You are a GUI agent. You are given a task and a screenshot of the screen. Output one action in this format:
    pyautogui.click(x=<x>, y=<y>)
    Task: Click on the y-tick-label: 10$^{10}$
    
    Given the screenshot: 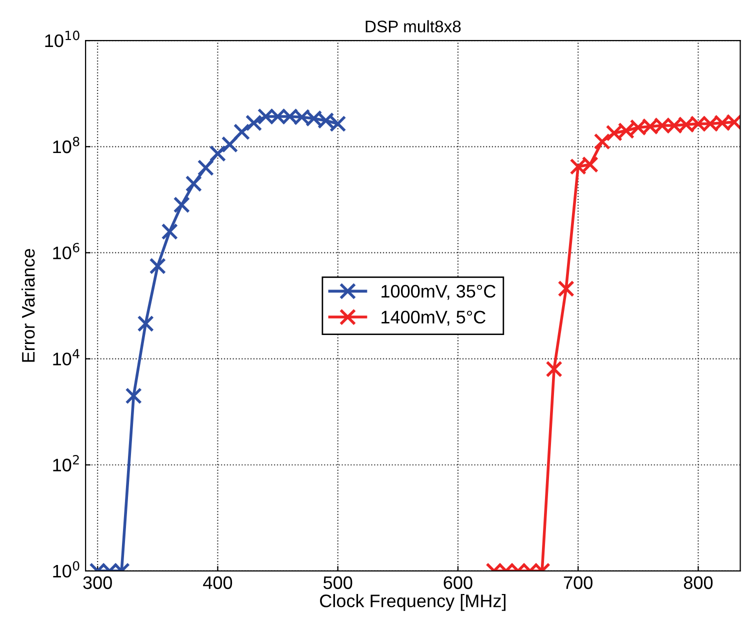 What is the action you would take?
    pyautogui.click(x=62, y=39)
    